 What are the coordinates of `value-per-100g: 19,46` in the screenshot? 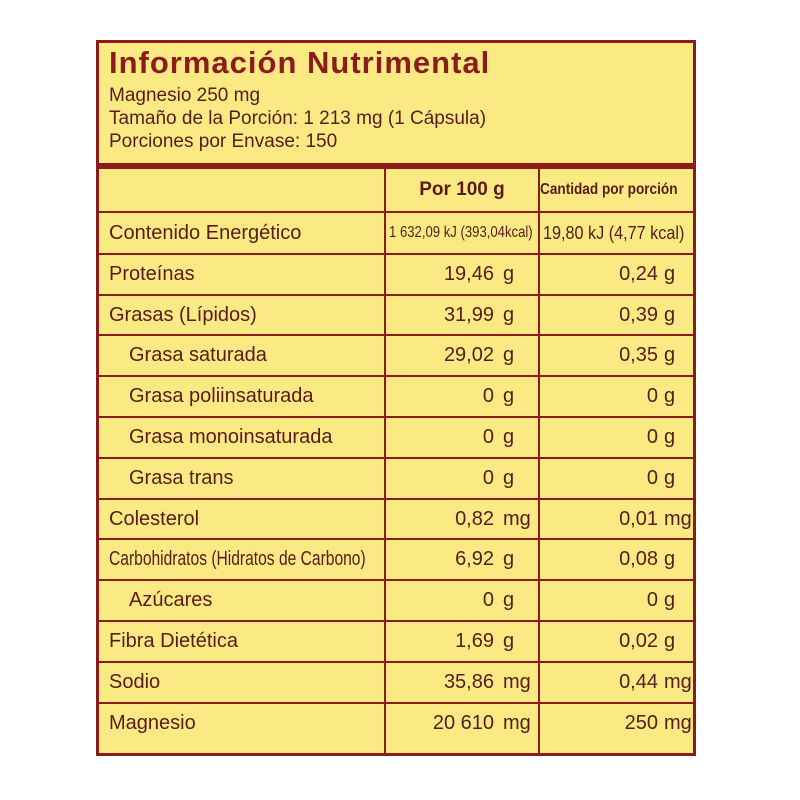 It's located at (468, 274).